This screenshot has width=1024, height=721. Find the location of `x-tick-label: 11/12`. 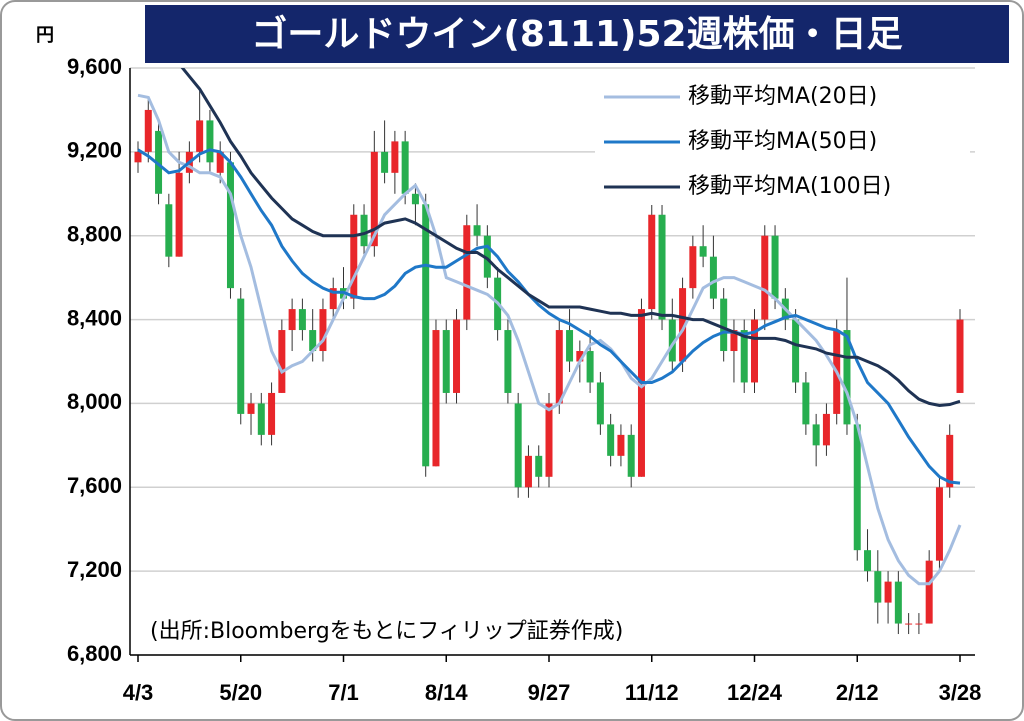

x-tick-label: 11/12 is located at coordinates (652, 692).